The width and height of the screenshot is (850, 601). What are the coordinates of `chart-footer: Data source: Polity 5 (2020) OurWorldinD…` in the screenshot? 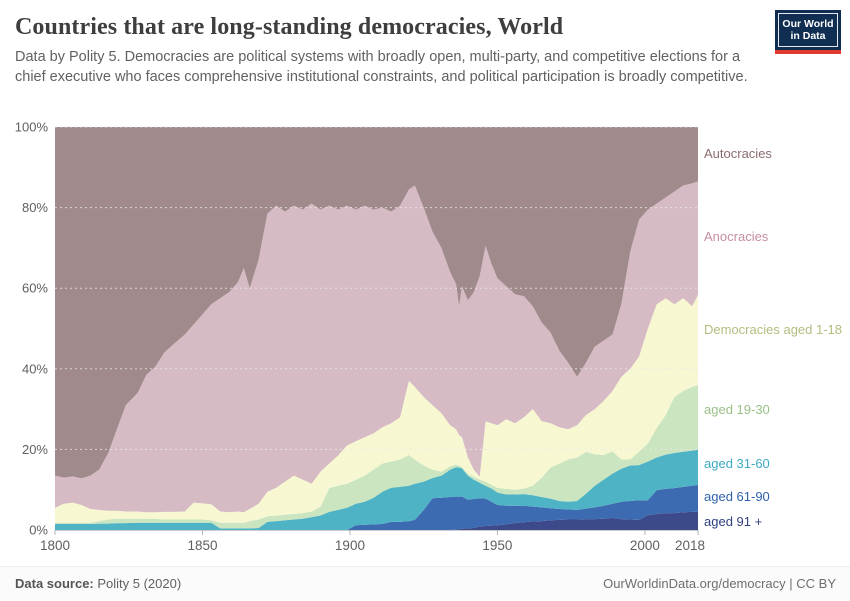 It's located at (425, 583).